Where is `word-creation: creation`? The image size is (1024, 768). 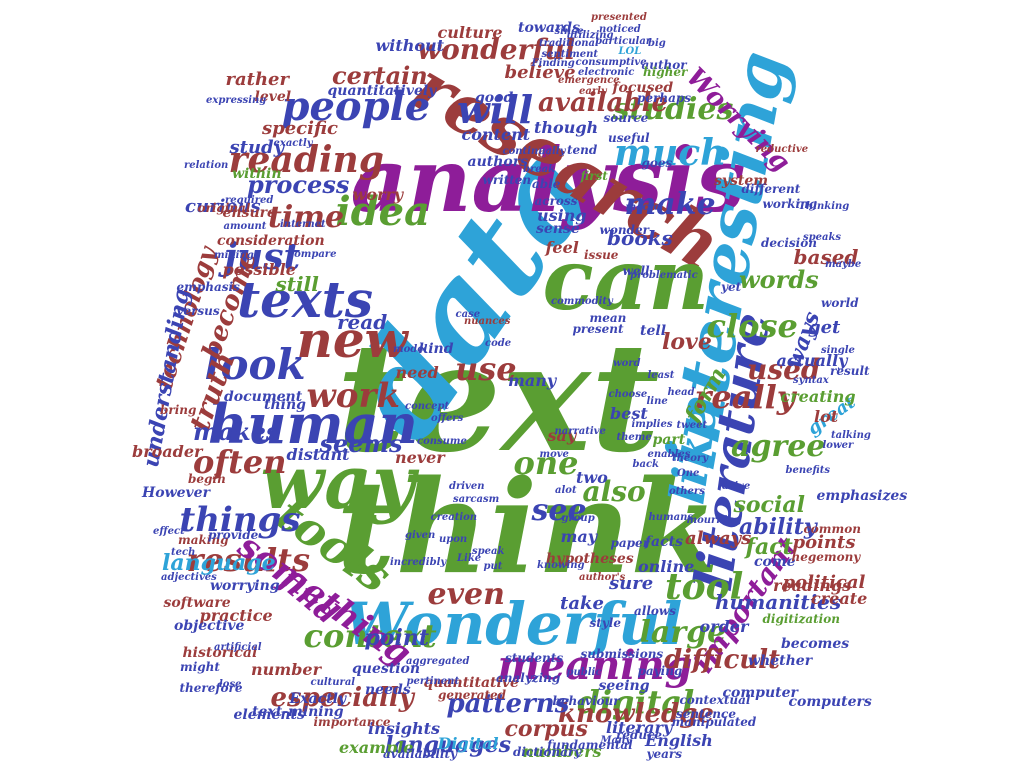 word-creation: creation is located at coordinates (454, 517).